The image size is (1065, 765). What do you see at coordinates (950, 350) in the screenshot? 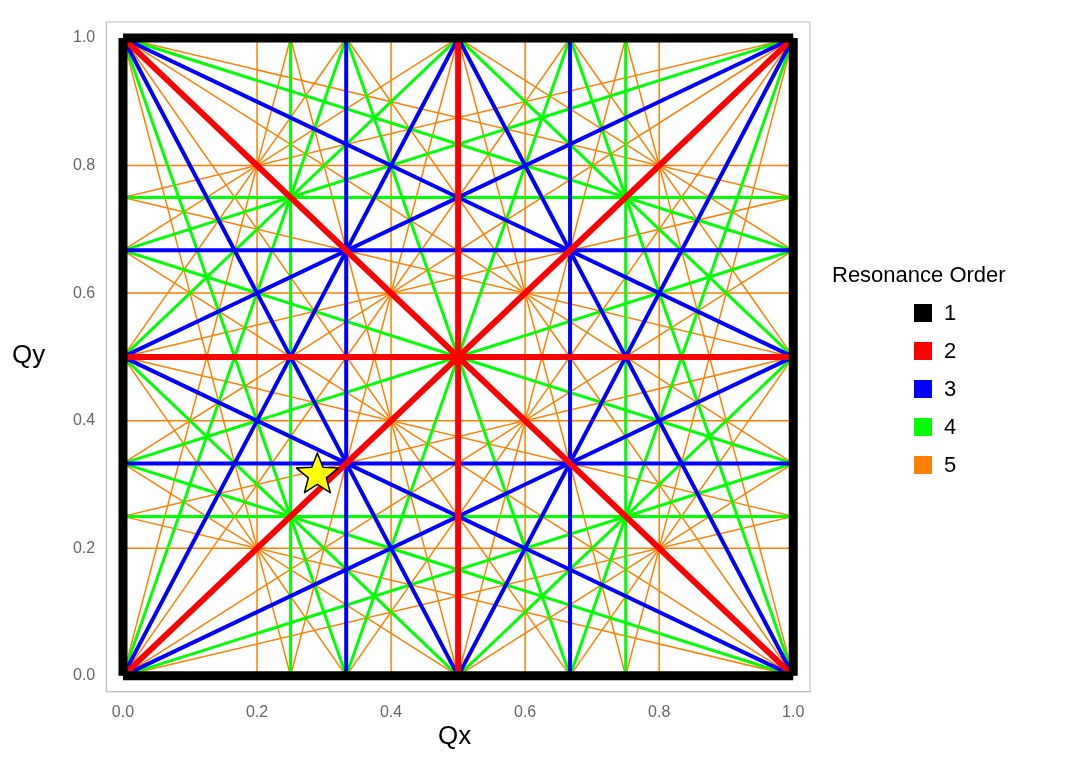
I see `legend-label: 2` at bounding box center [950, 350].